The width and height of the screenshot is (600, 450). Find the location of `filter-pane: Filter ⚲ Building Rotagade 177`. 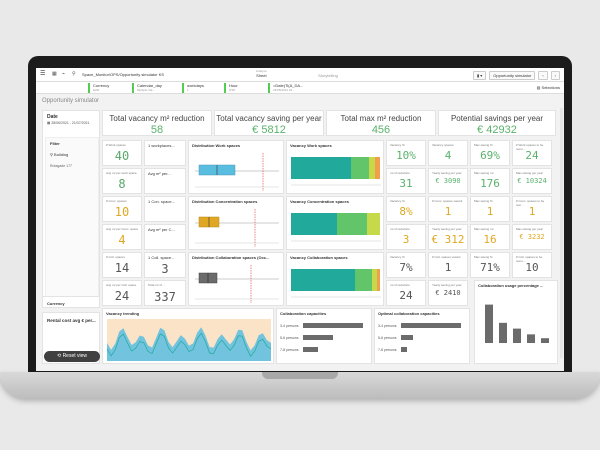

filter-pane: Filter ⚲ Building Rotagade 177 is located at coordinates (72, 217).